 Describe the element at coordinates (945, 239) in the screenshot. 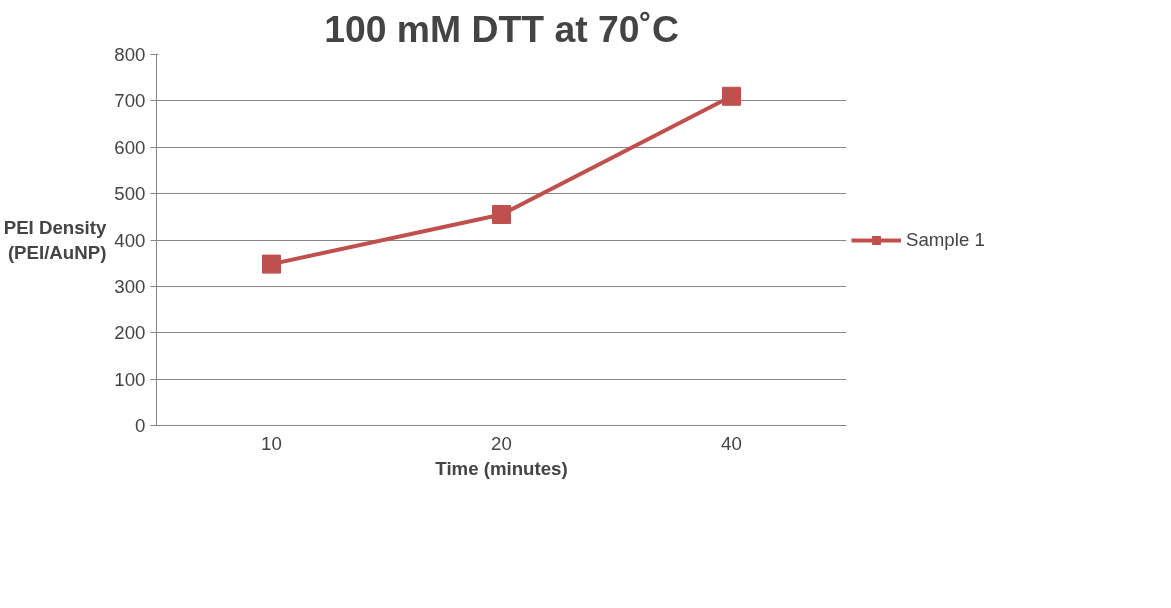

I see `legend-label: Sample 1` at that location.